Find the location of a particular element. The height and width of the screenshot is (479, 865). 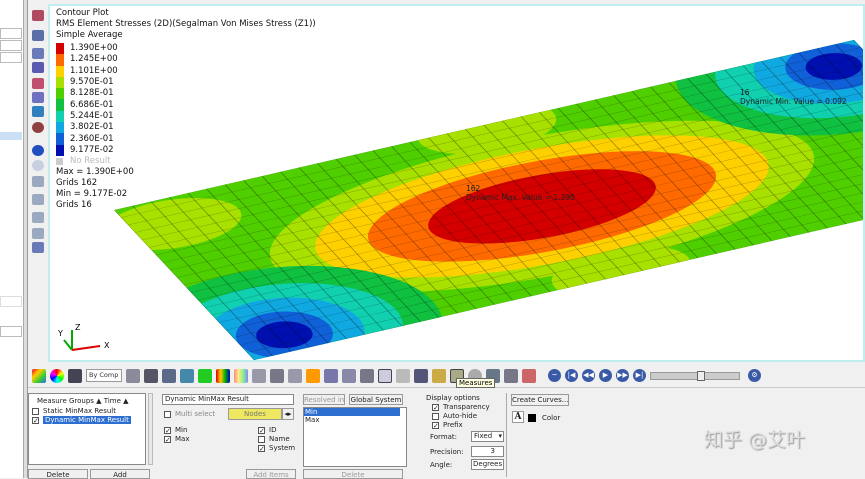

browser-selected-row is located at coordinates (11, 136).